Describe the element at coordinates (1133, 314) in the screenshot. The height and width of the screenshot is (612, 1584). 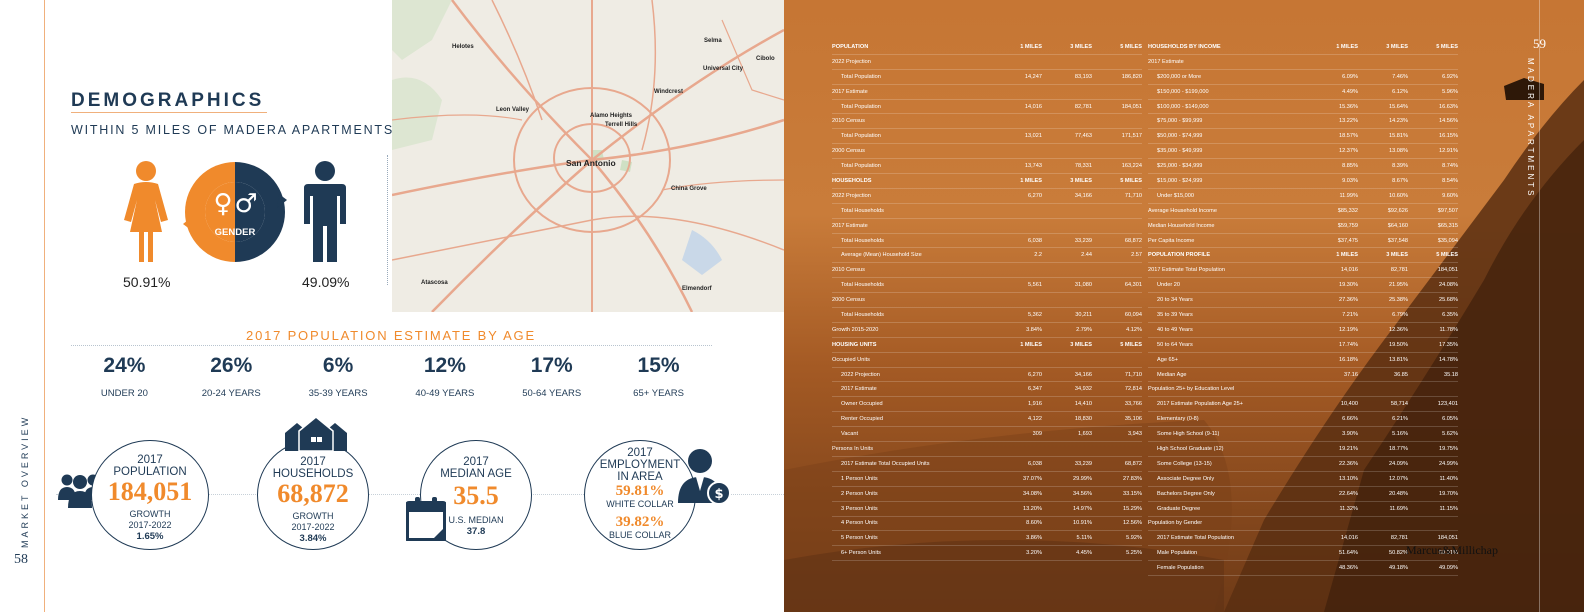
I see `table-cell: 60,094` at that location.